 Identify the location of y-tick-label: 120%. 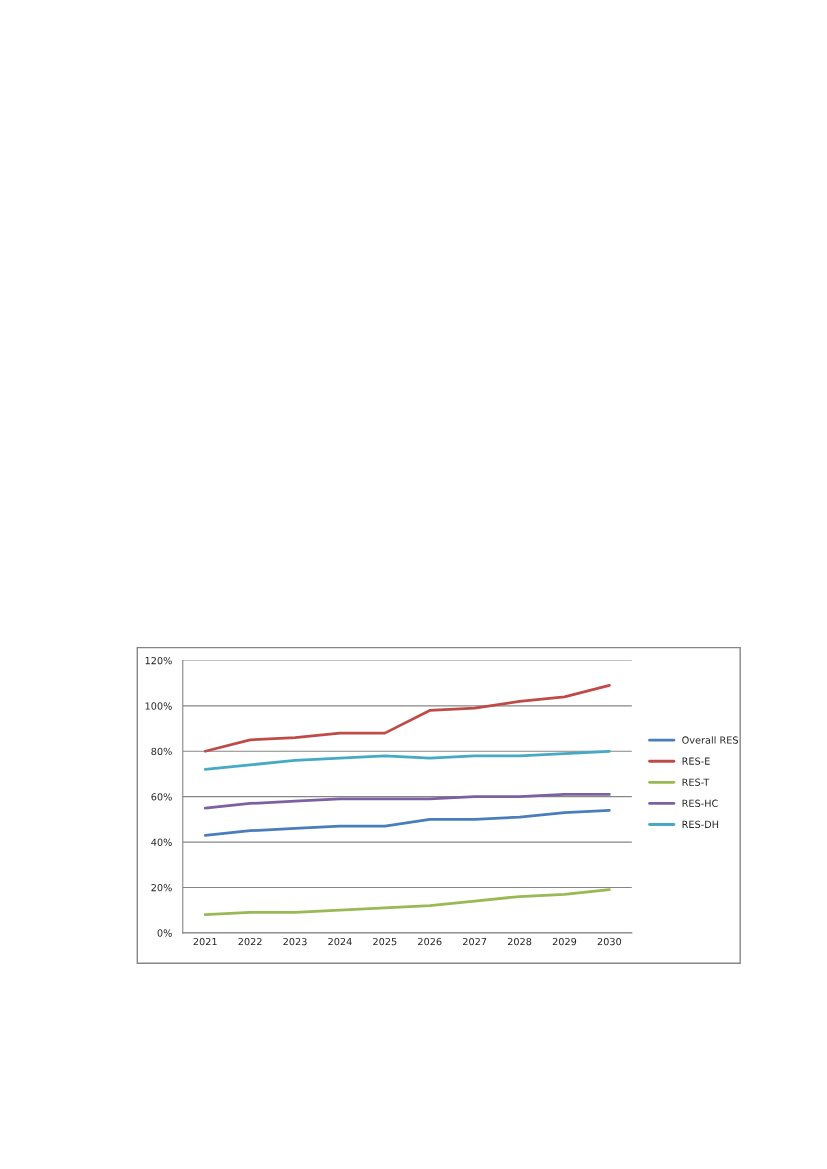
(158, 660).